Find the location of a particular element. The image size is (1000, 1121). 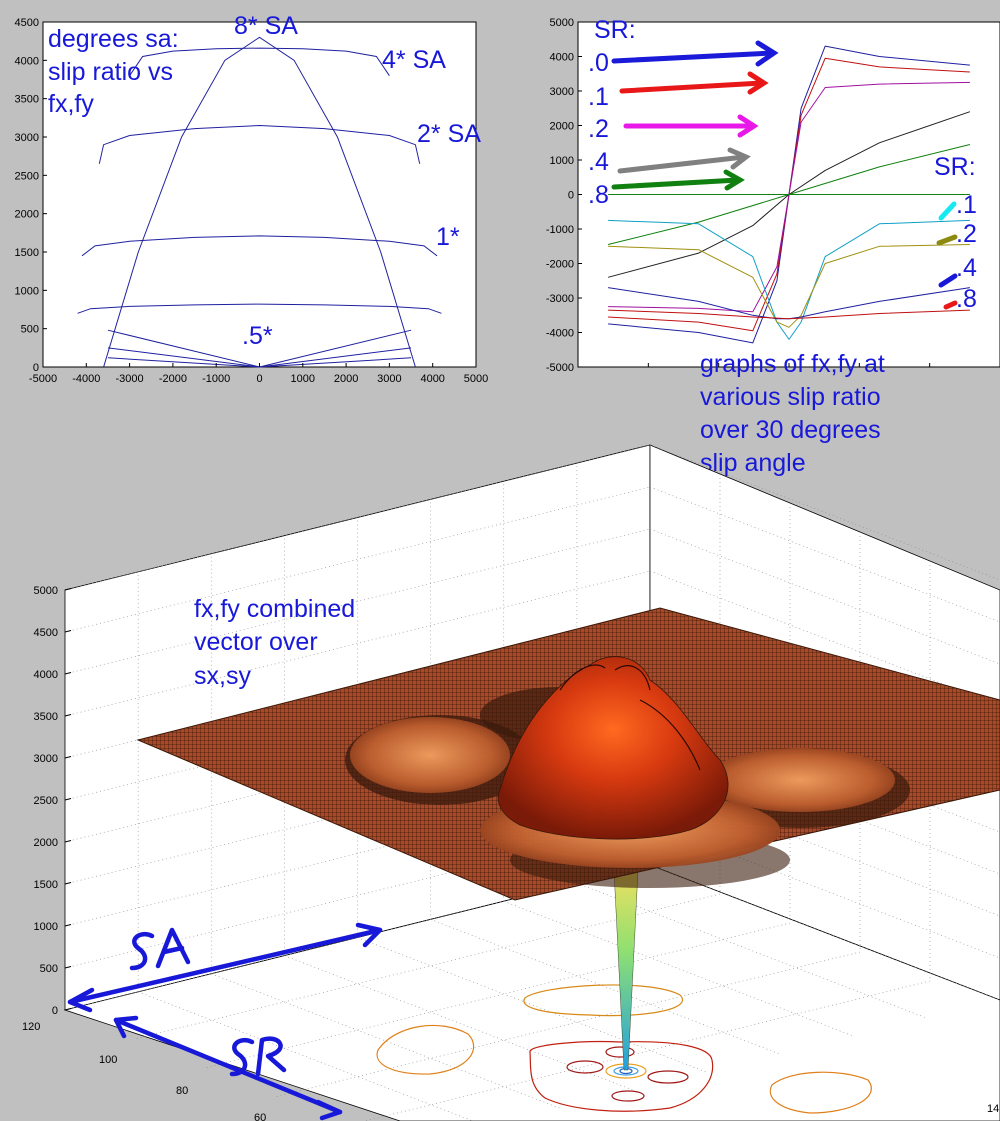

chart1-ytick-label-5: 2500 is located at coordinates (27, 176).